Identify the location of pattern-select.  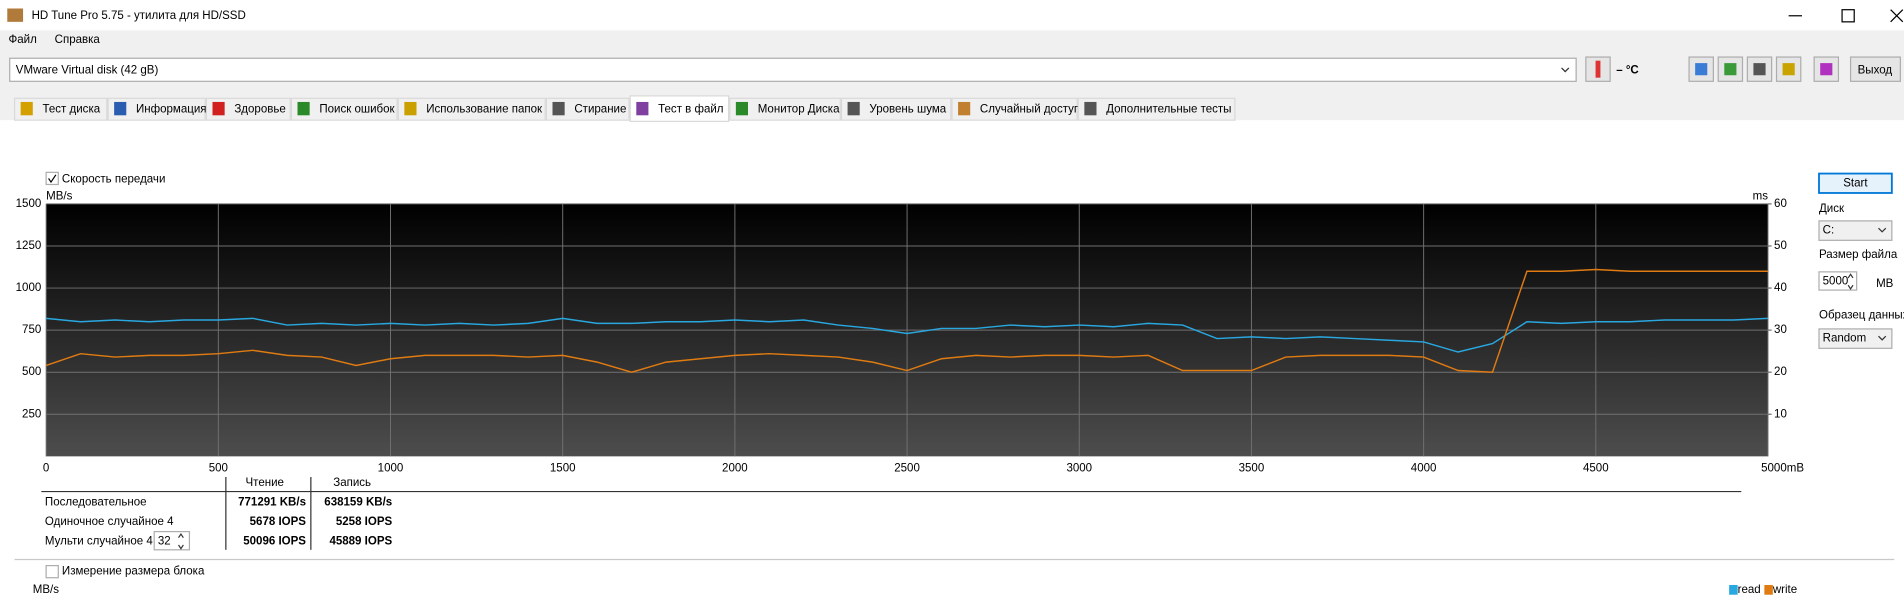
(1855, 338).